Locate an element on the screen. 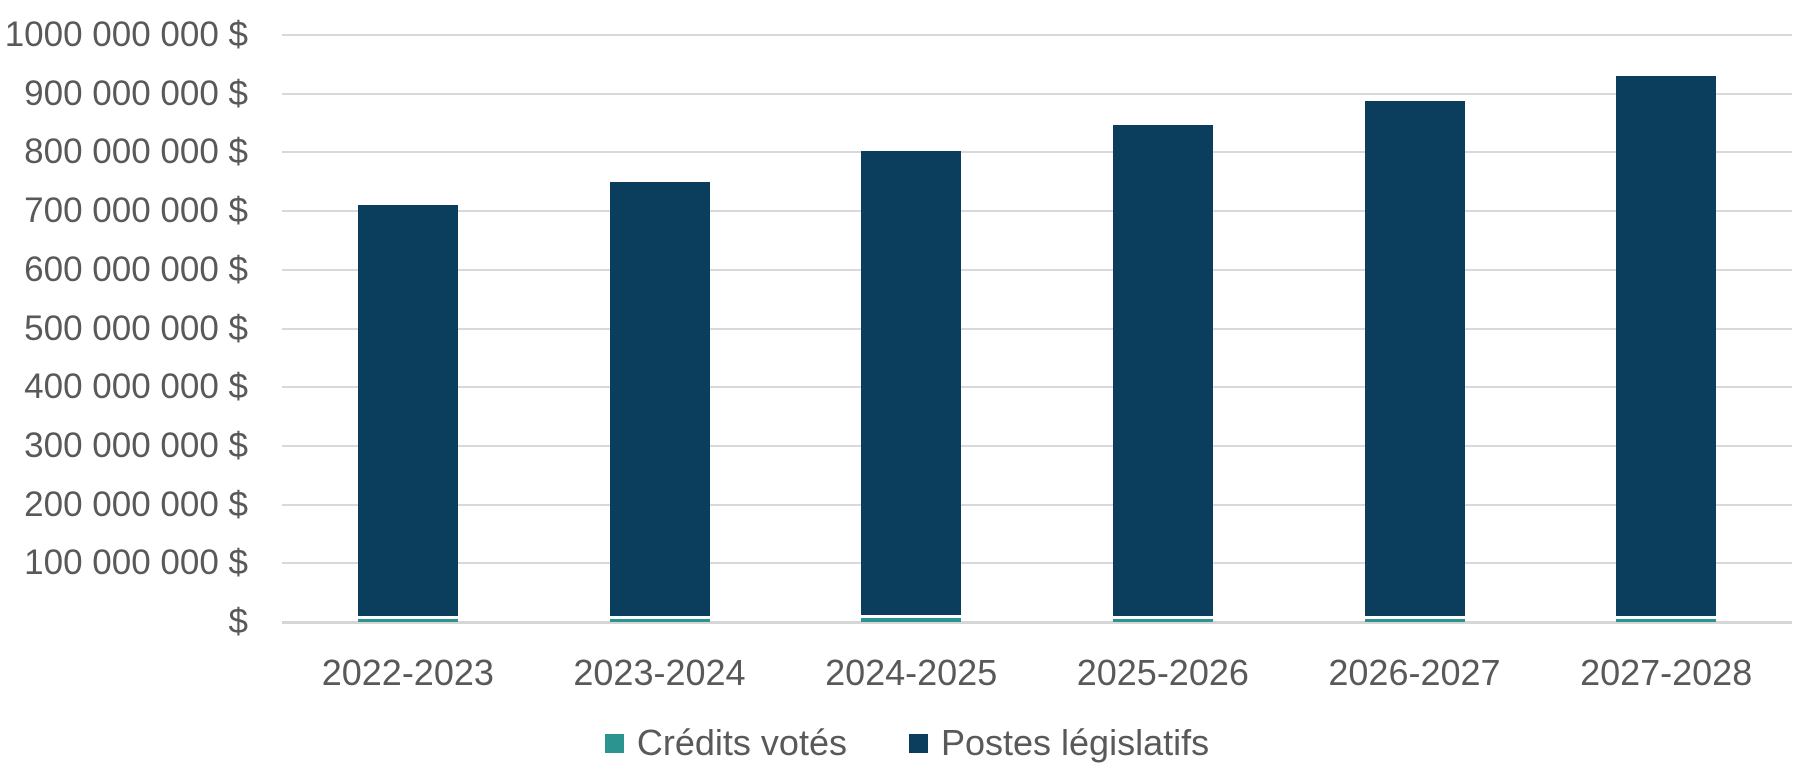 The height and width of the screenshot is (776, 1814). x-axis-category-label: 2025-2026 is located at coordinates (1162, 672).